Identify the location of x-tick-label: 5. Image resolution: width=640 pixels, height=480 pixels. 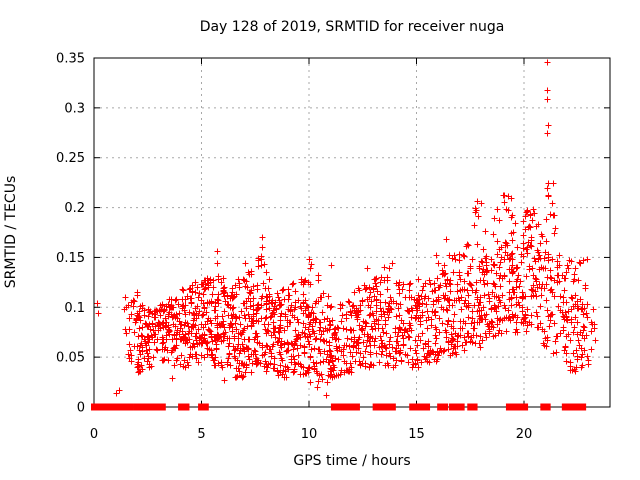
(201, 434).